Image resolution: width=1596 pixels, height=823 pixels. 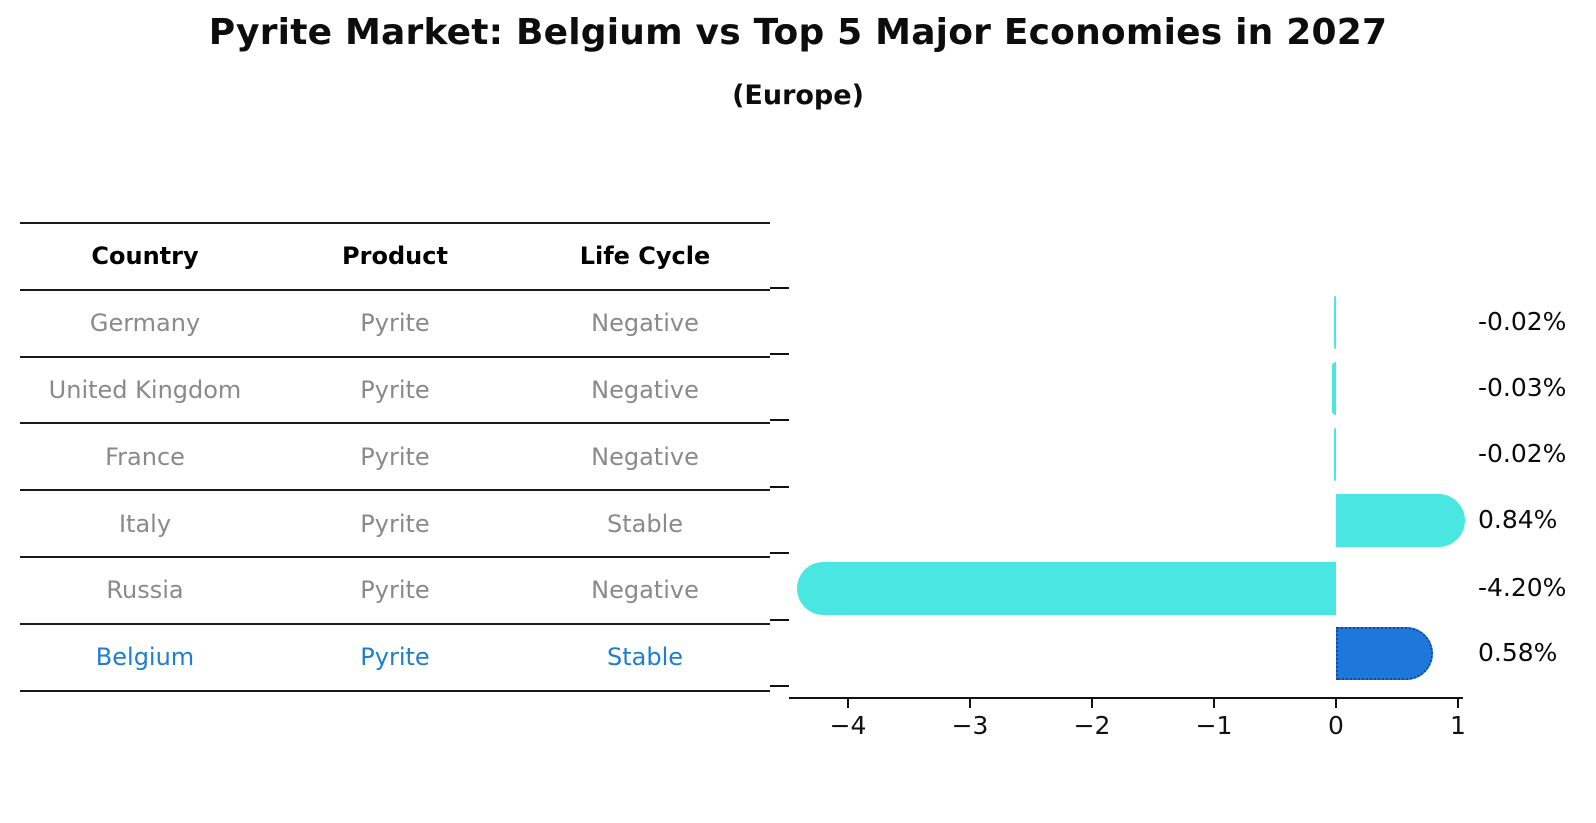 What do you see at coordinates (1126, 698) in the screenshot?
I see `x-axis-line` at bounding box center [1126, 698].